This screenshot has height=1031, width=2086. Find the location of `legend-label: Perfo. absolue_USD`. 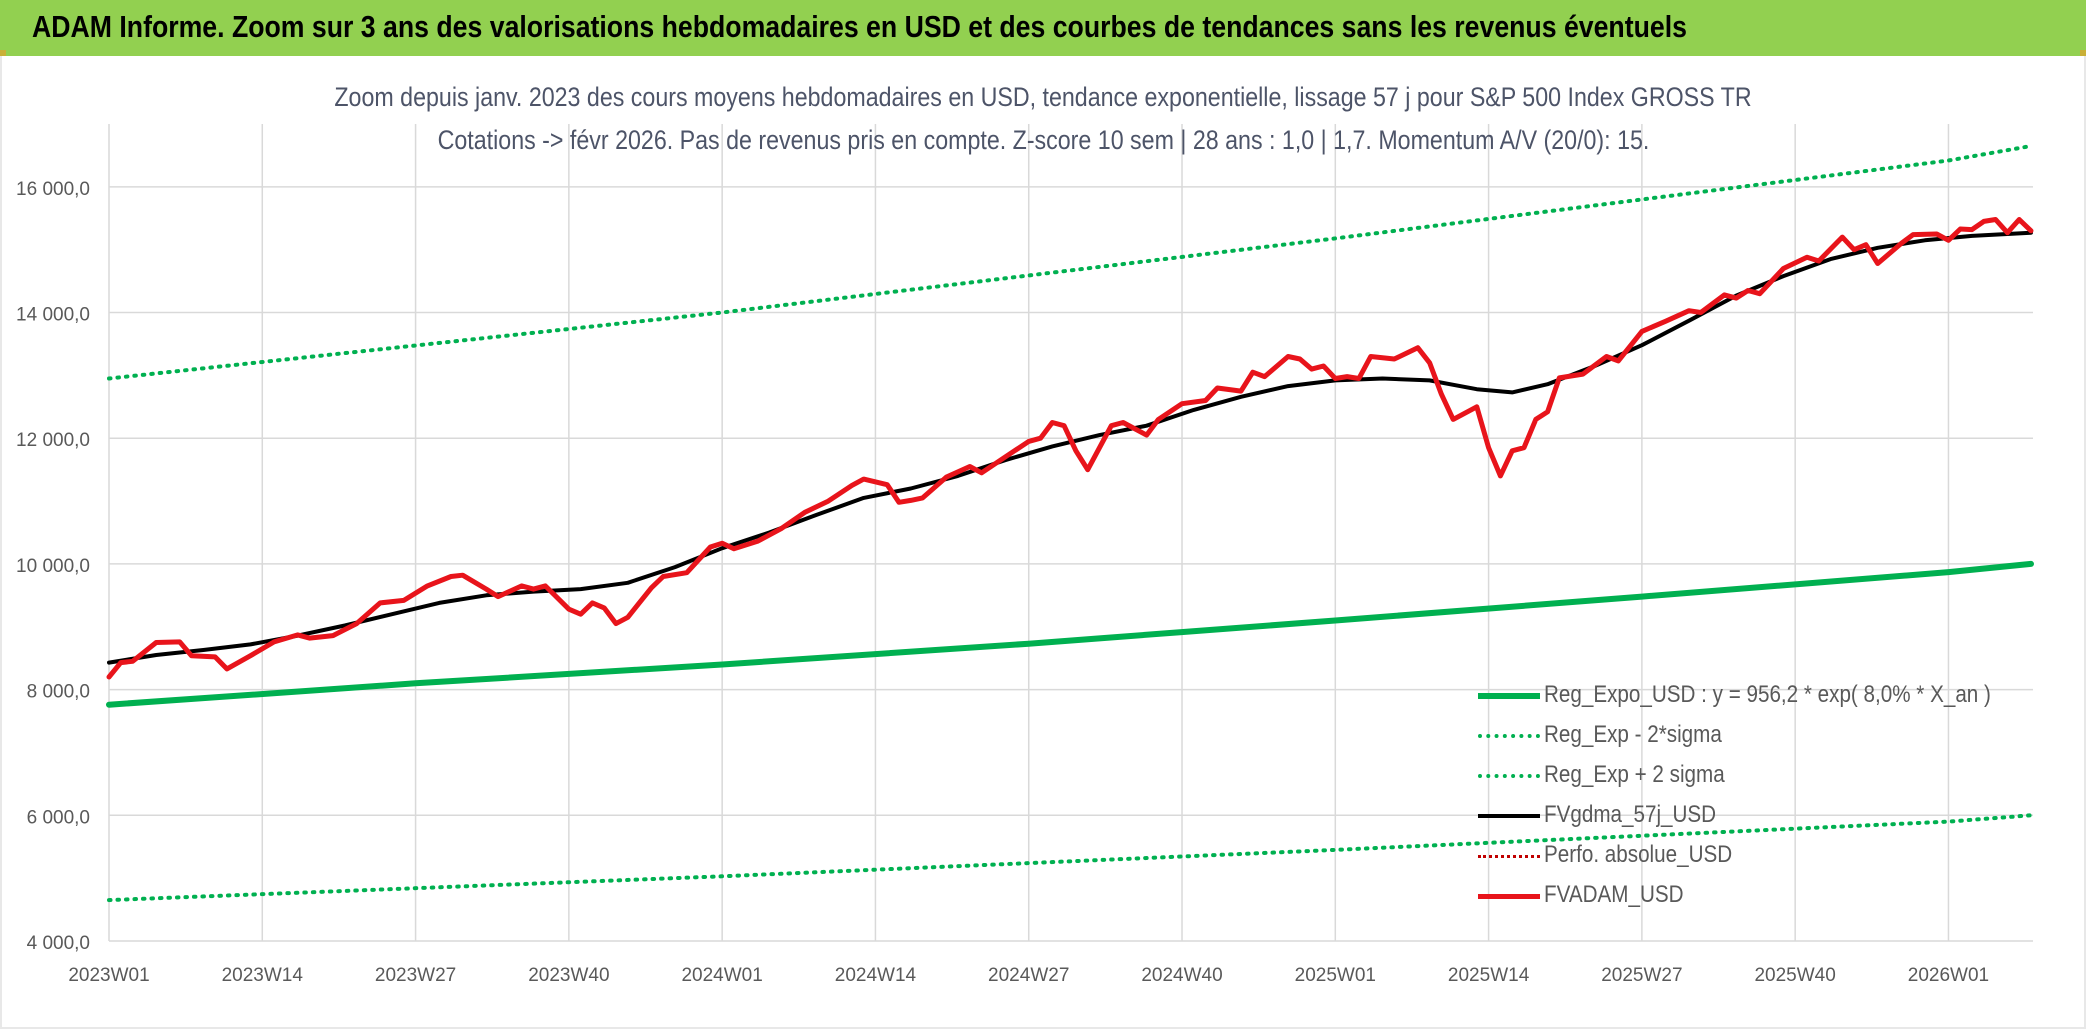

legend-label: Perfo. absolue_USD is located at coordinates (1638, 854).